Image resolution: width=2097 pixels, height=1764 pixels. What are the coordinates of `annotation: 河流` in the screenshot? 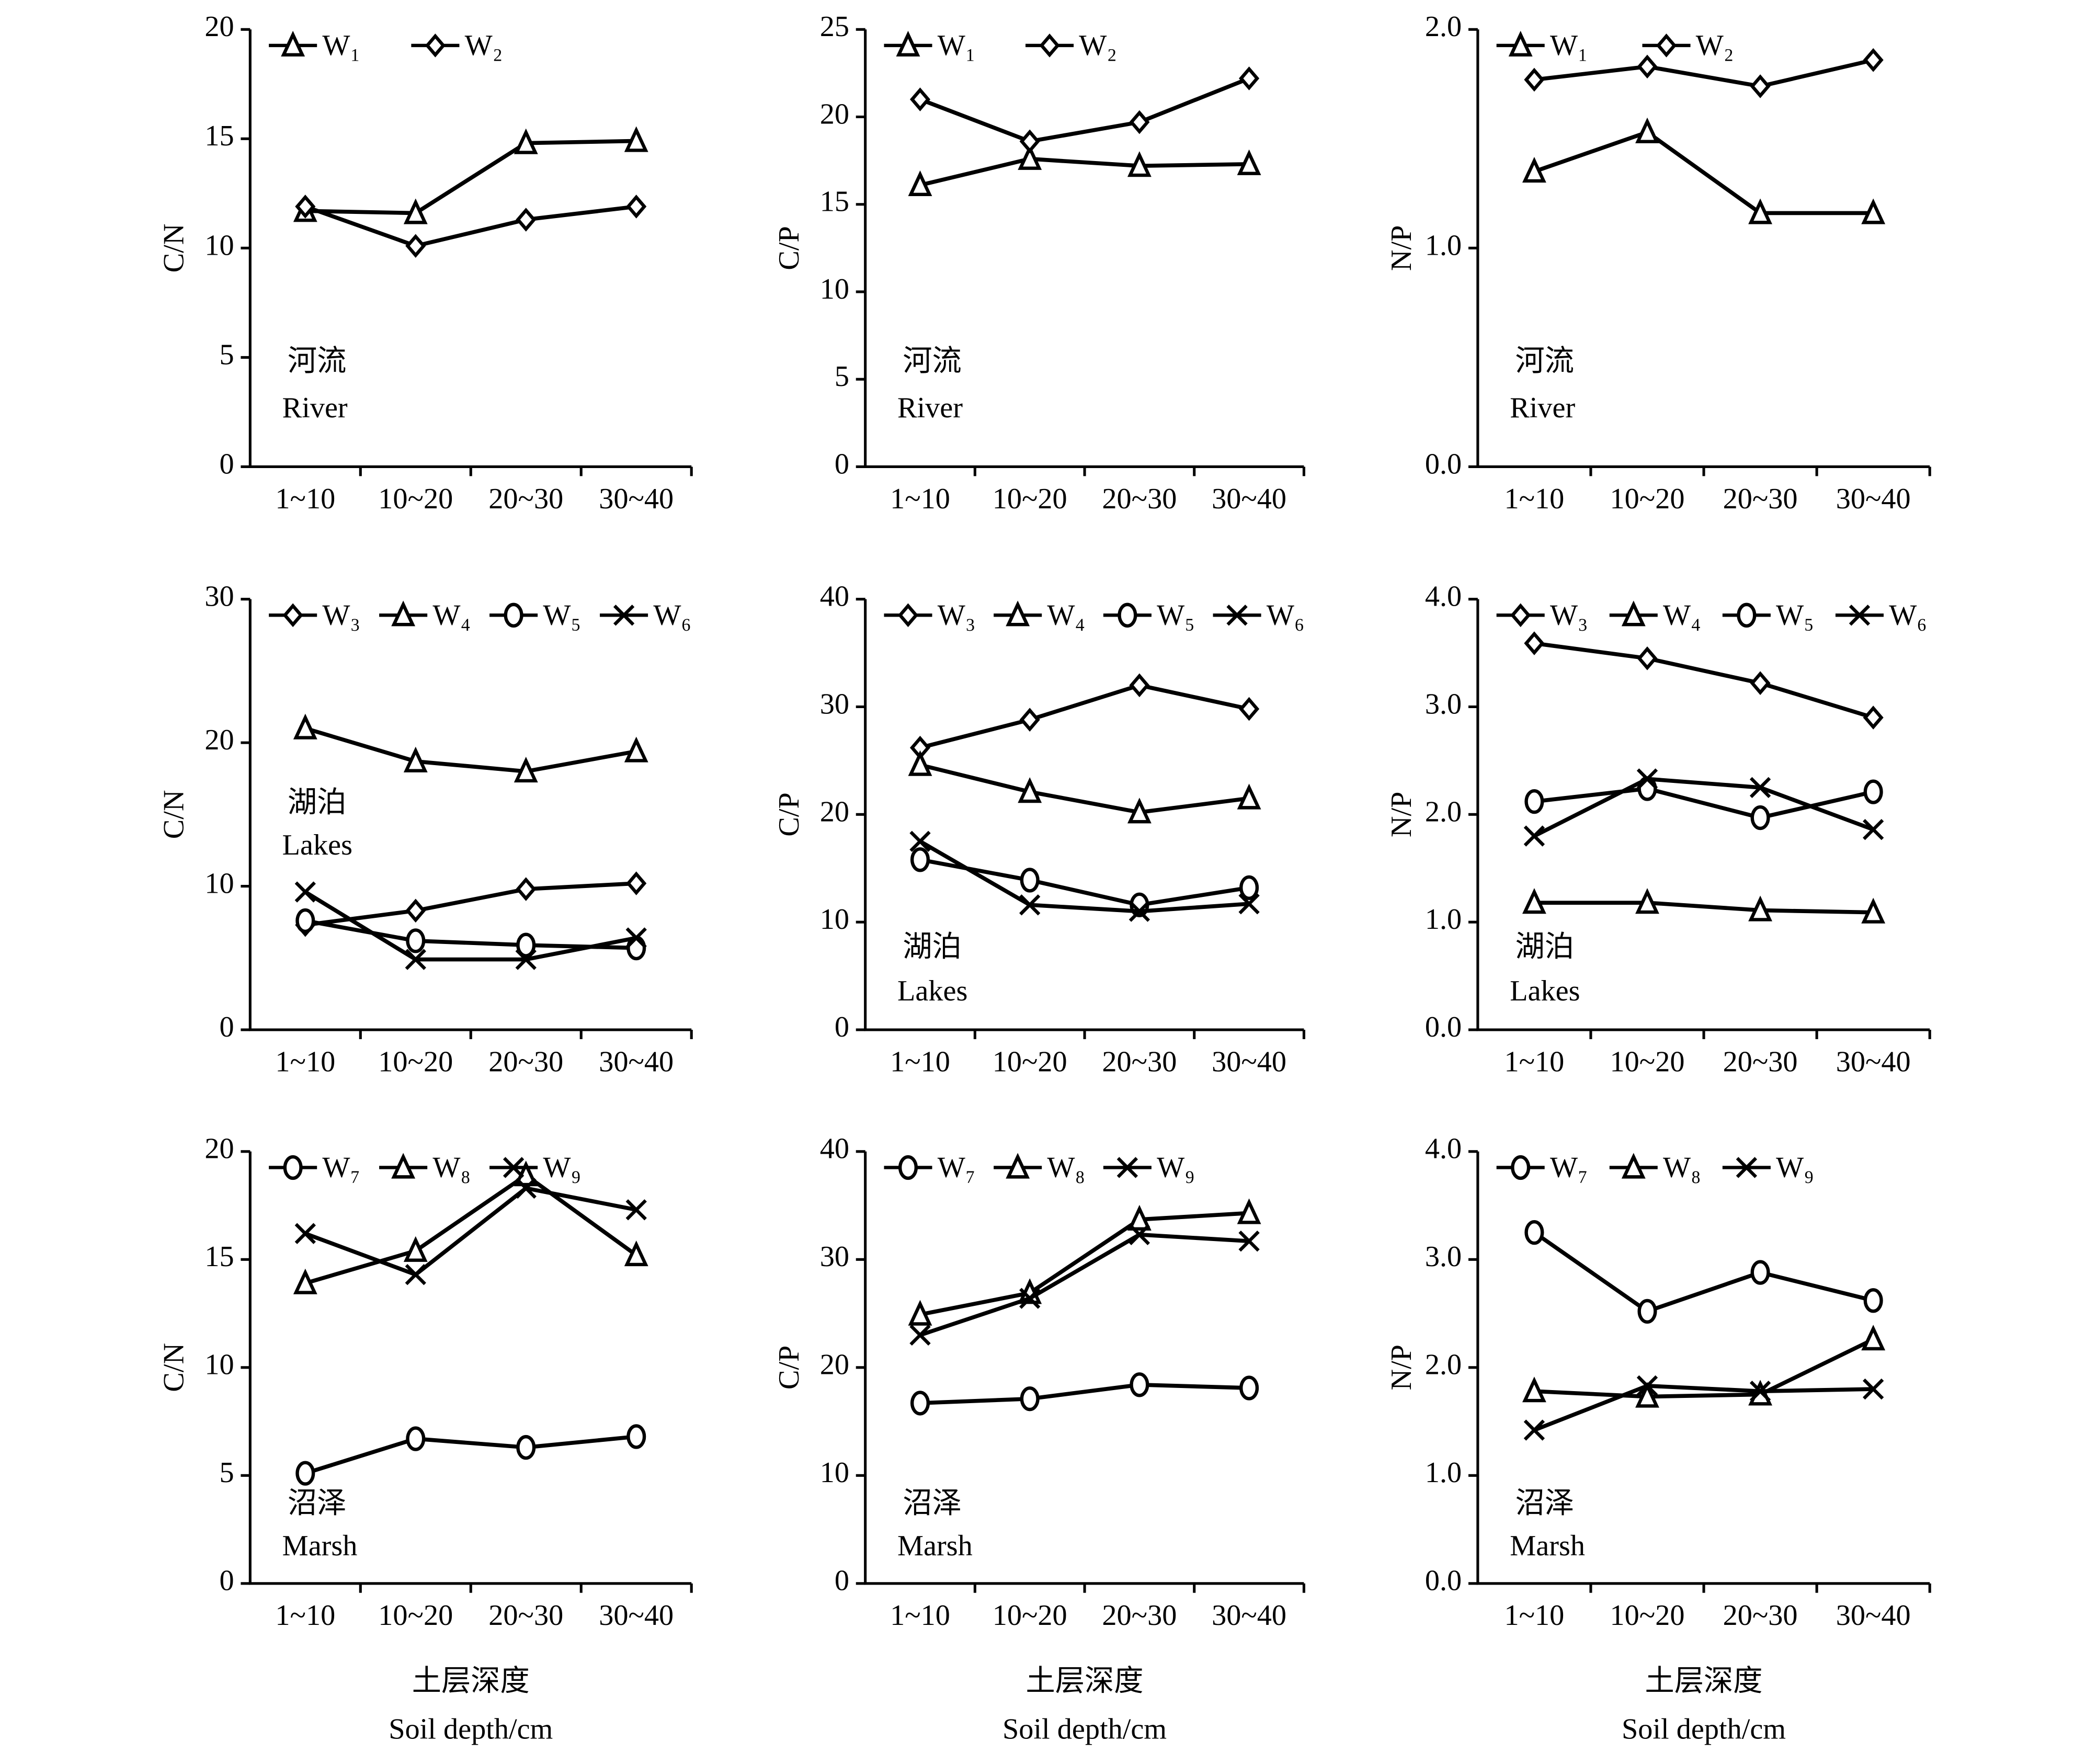 It's located at (1544, 361).